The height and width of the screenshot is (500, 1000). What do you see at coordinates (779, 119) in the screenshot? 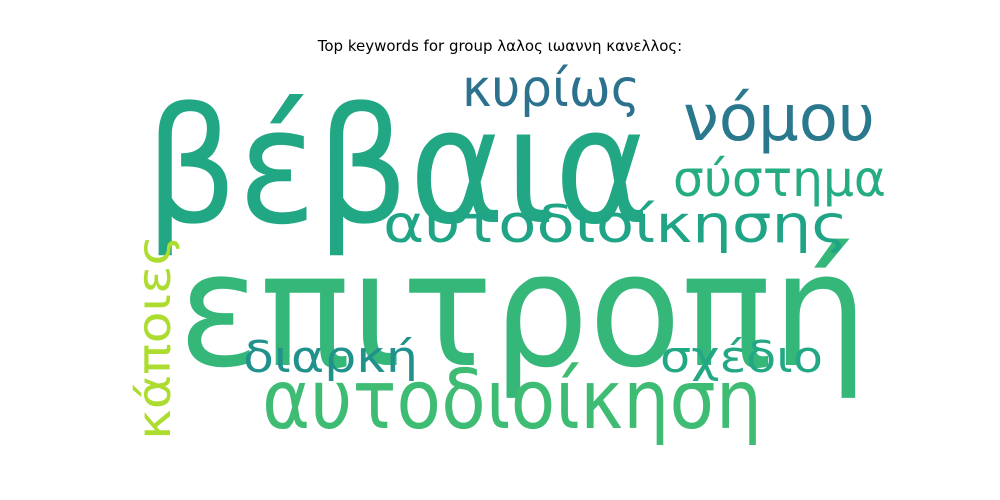
I see `word-nomou: νόμου` at bounding box center [779, 119].